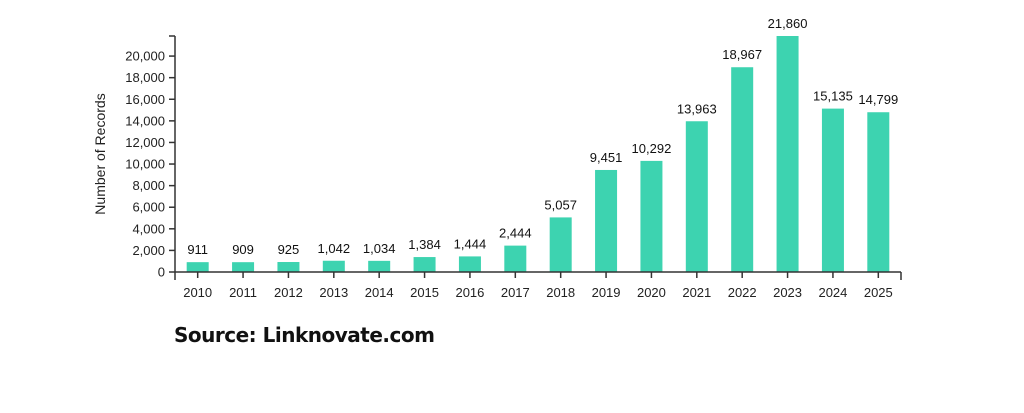  What do you see at coordinates (560, 204) in the screenshot?
I see `data-label-2018: 5,057` at bounding box center [560, 204].